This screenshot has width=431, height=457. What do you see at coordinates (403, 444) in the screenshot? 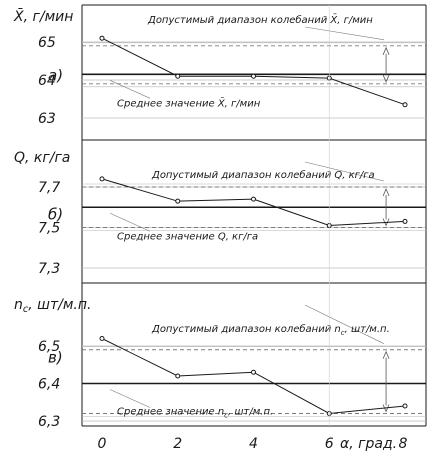
I see `x-tick-label: 8` at bounding box center [403, 444].